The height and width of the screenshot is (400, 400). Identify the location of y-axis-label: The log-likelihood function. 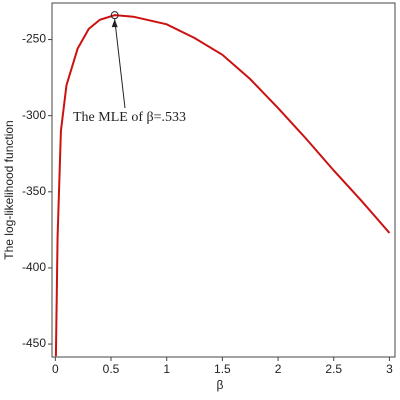
(9, 189).